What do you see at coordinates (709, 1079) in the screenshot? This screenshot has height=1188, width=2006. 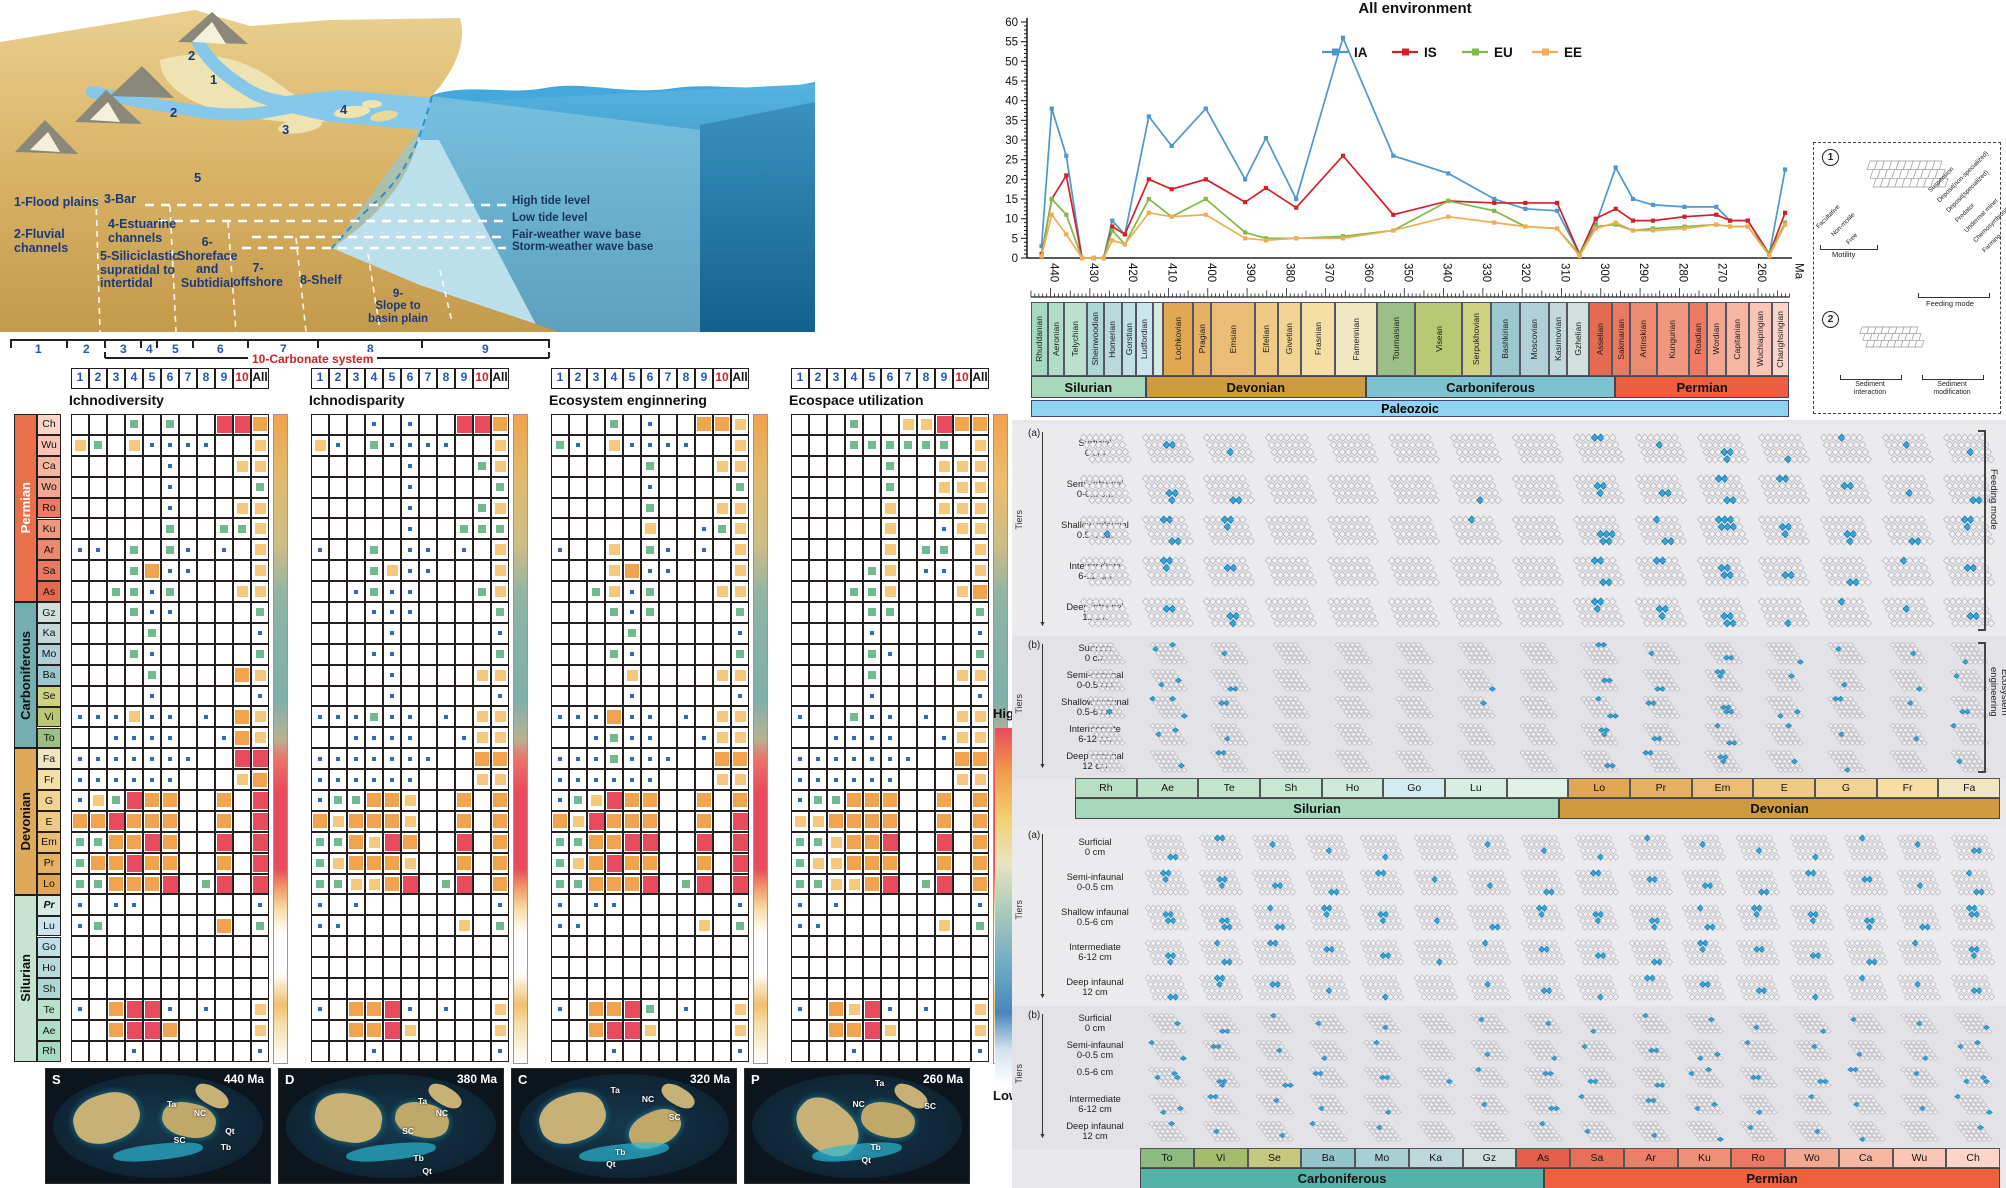 I see `map-age: 320 Ma` at bounding box center [709, 1079].